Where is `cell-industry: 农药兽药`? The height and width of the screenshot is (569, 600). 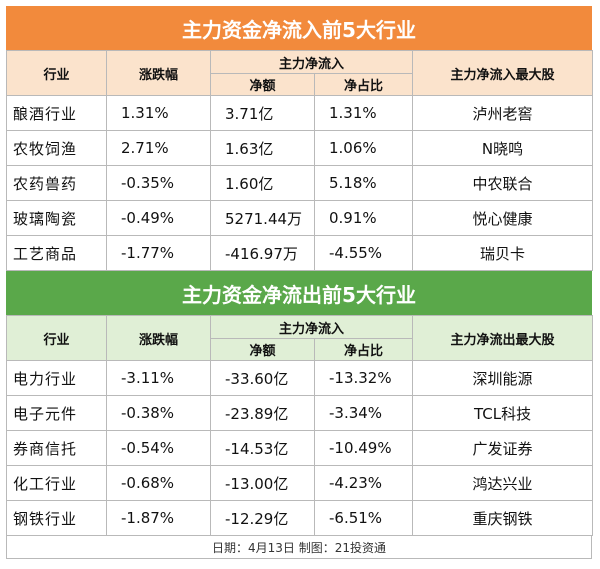 cell-industry: 农药兽药 is located at coordinates (56, 183).